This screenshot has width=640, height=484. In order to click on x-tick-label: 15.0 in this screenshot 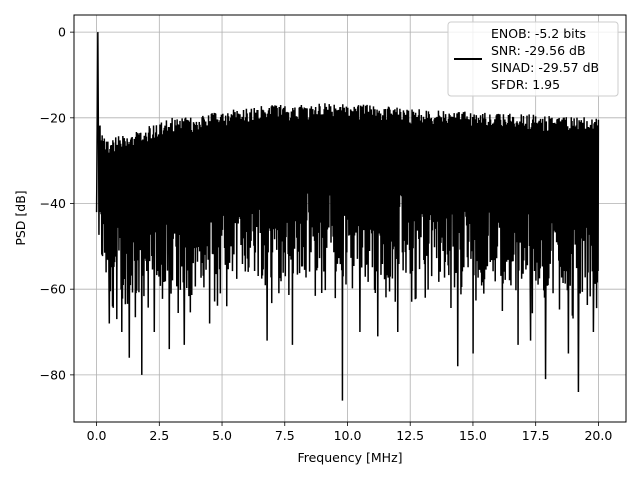, I will do `click(473, 435)`.